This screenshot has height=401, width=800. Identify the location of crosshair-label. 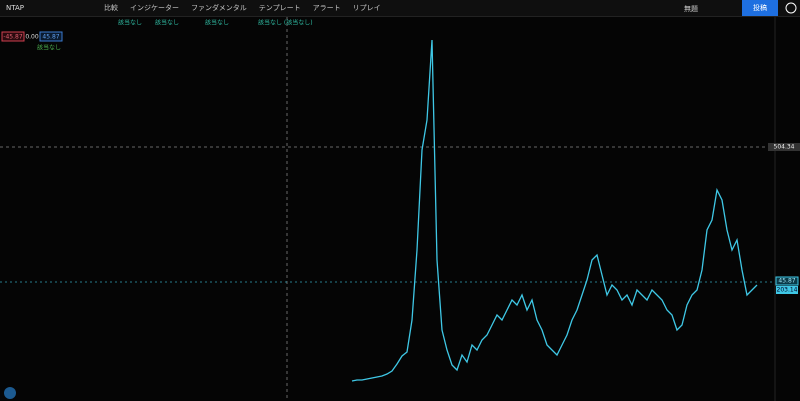
(784, 147).